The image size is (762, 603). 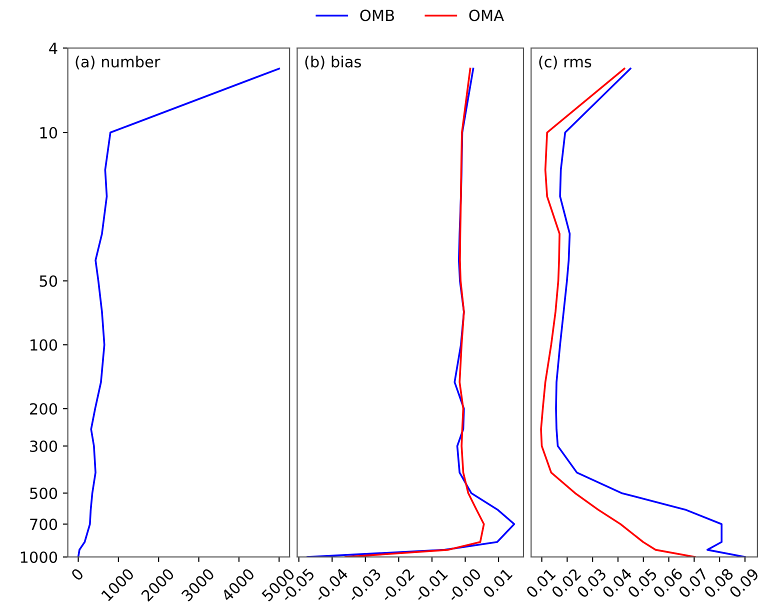 I want to click on y-tick-label: 500, so click(x=44, y=494).